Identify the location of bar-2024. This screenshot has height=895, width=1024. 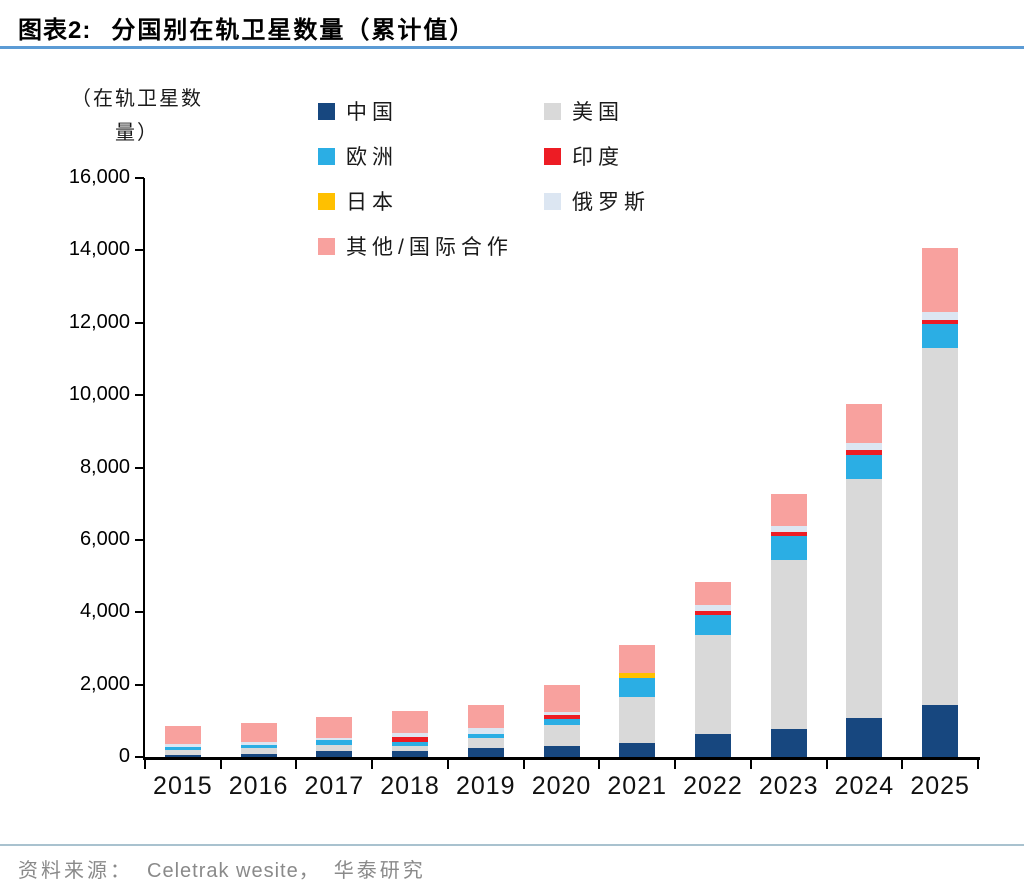
(864, 580).